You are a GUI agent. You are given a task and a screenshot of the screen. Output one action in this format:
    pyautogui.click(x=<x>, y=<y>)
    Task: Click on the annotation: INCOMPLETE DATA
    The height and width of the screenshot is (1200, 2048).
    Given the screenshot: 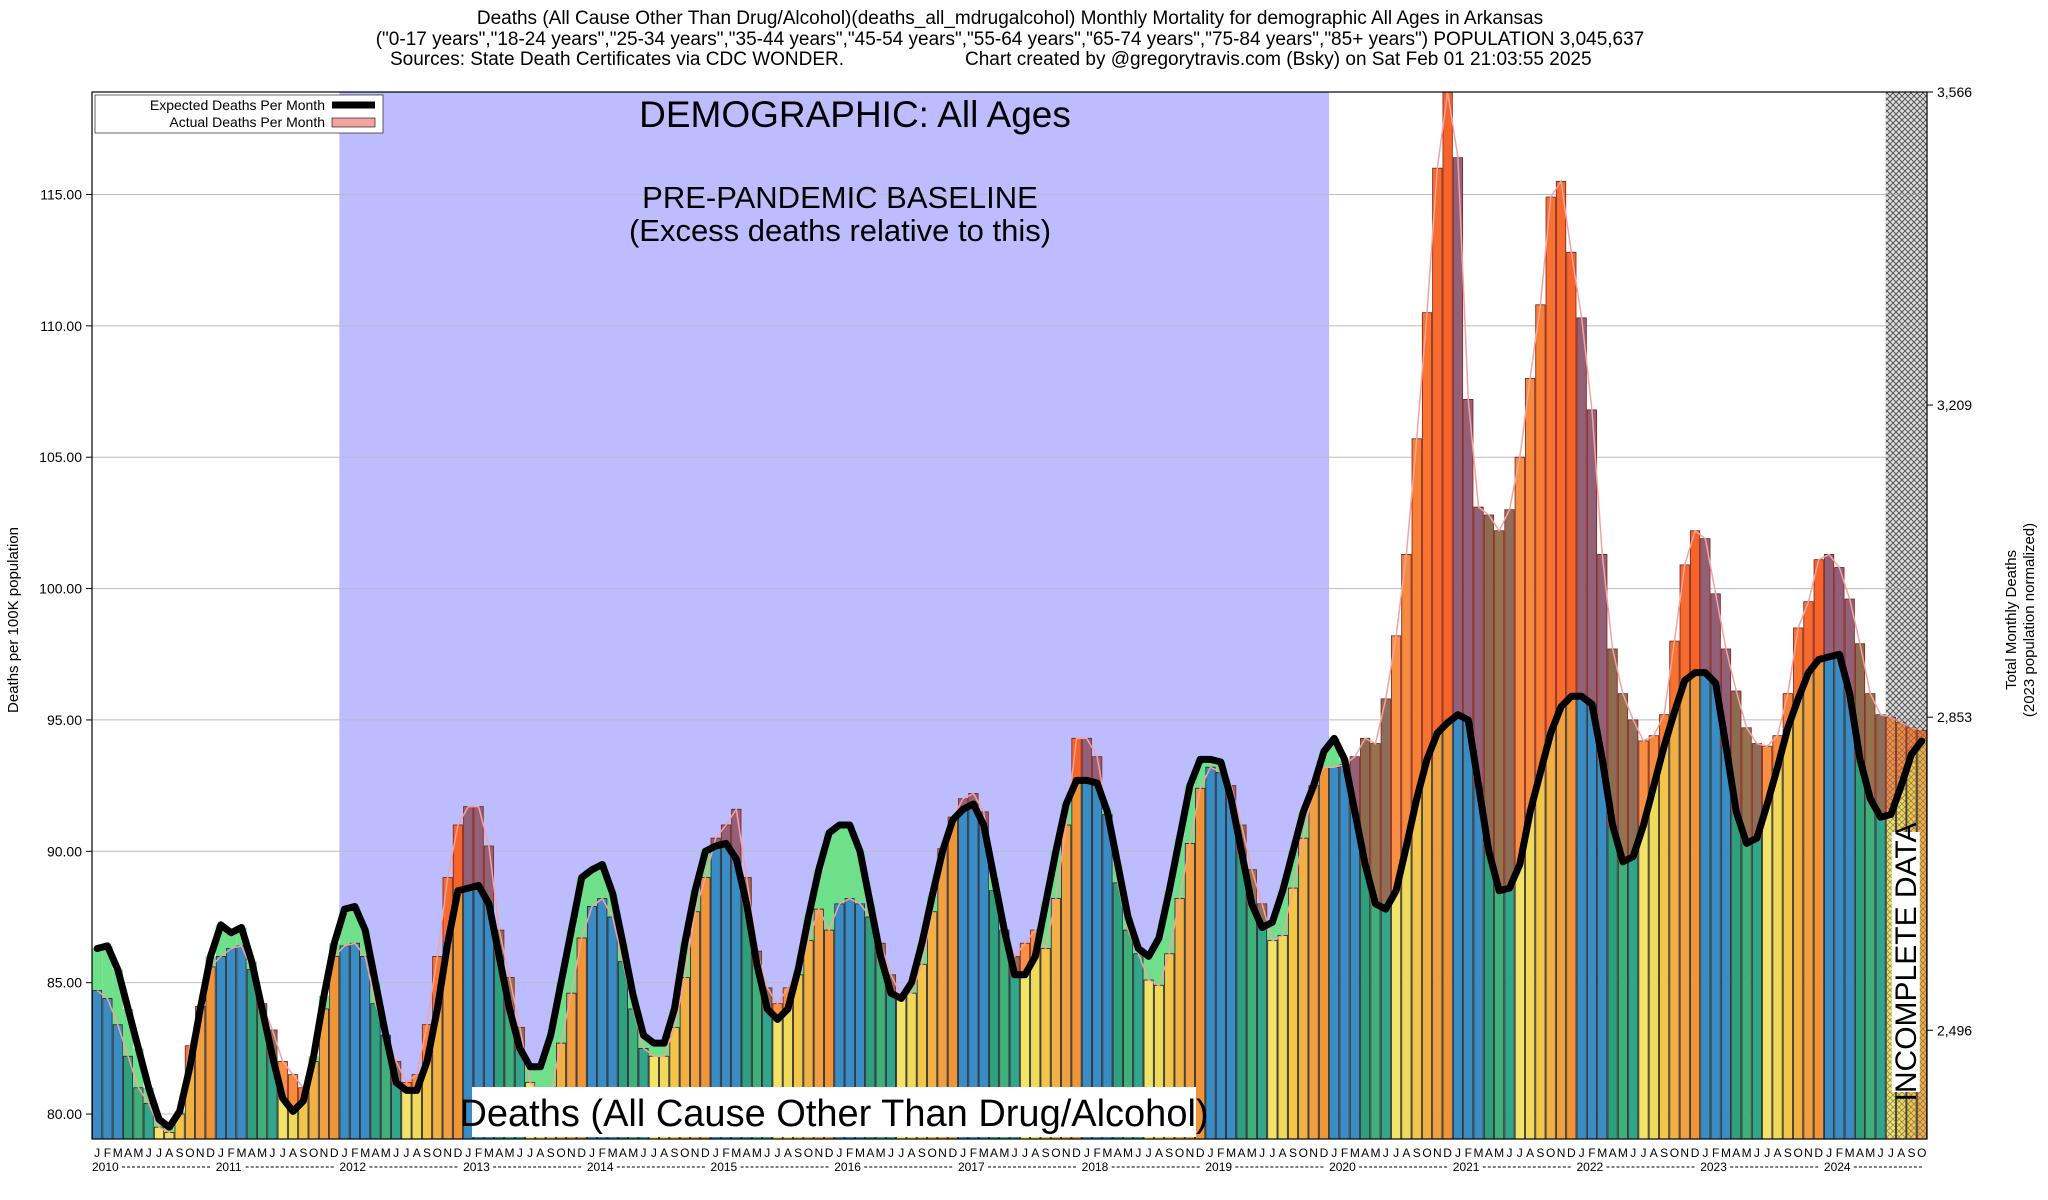 What is the action you would take?
    pyautogui.click(x=1906, y=962)
    